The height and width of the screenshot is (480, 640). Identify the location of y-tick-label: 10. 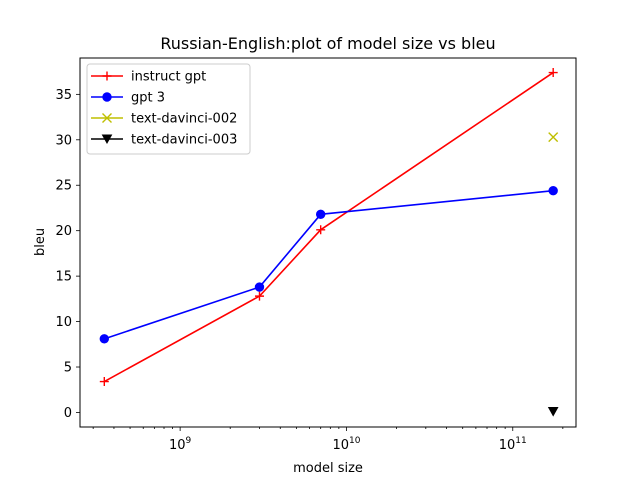
(63, 322).